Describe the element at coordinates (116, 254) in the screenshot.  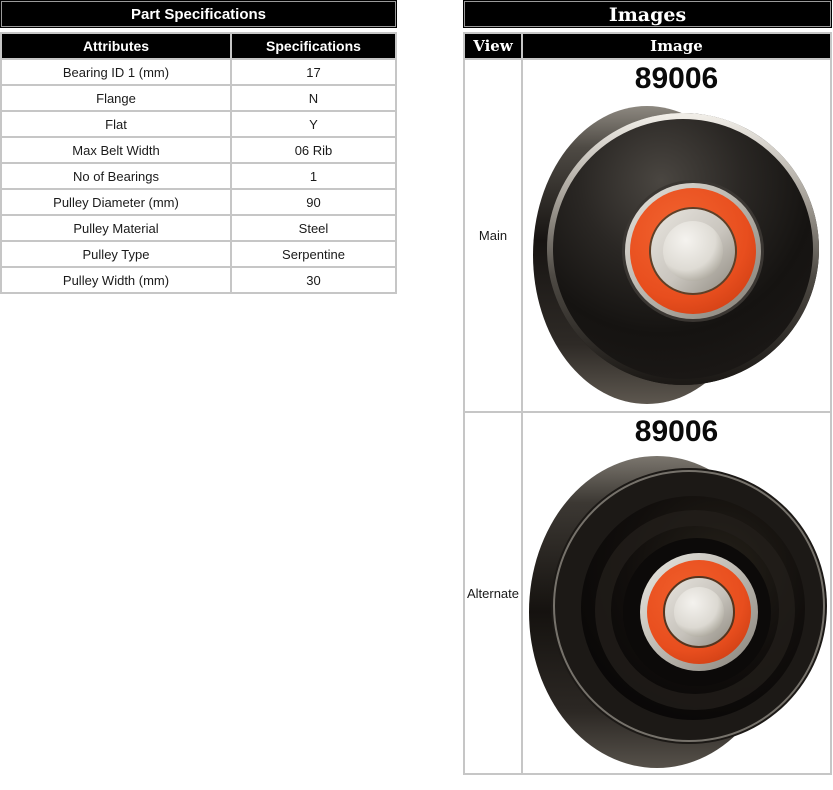
I see `attribute-cell: Pulley Type` at that location.